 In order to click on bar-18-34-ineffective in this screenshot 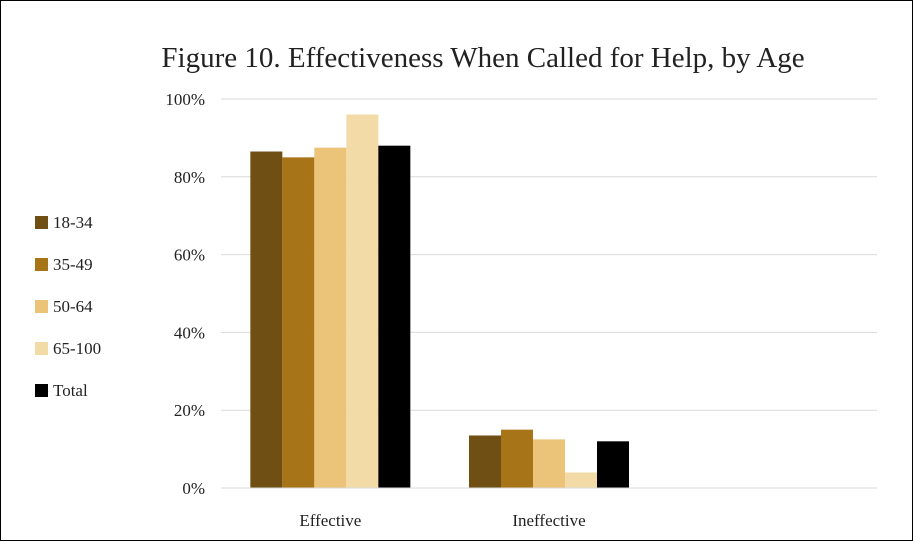, I will do `click(485, 461)`.